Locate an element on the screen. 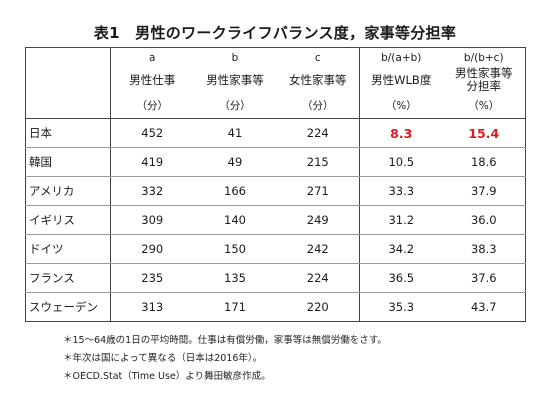 This screenshot has height=408, width=550. female-housework: 242 is located at coordinates (318, 249).